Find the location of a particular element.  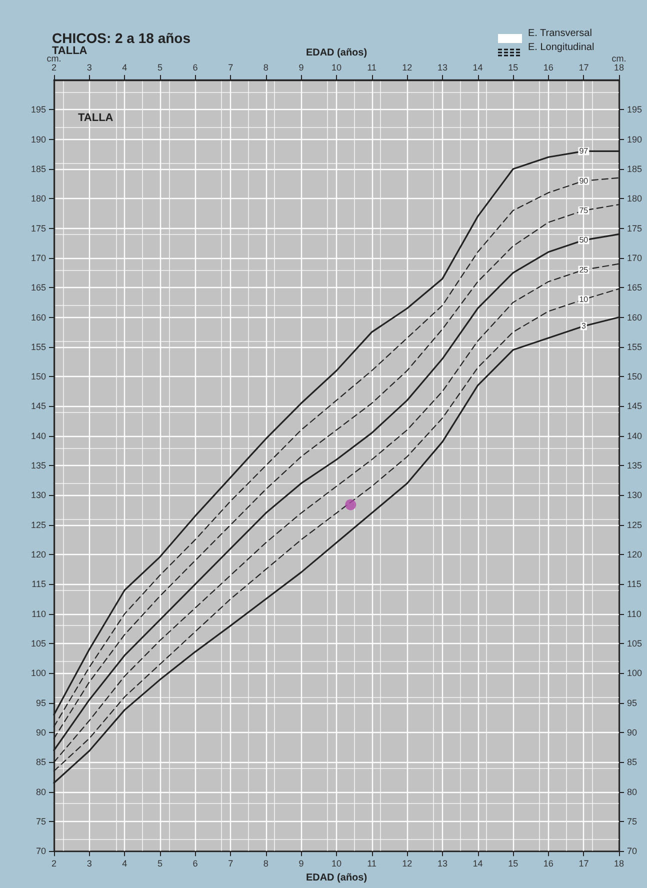

y2-tick-label: 195 is located at coordinates (634, 109).